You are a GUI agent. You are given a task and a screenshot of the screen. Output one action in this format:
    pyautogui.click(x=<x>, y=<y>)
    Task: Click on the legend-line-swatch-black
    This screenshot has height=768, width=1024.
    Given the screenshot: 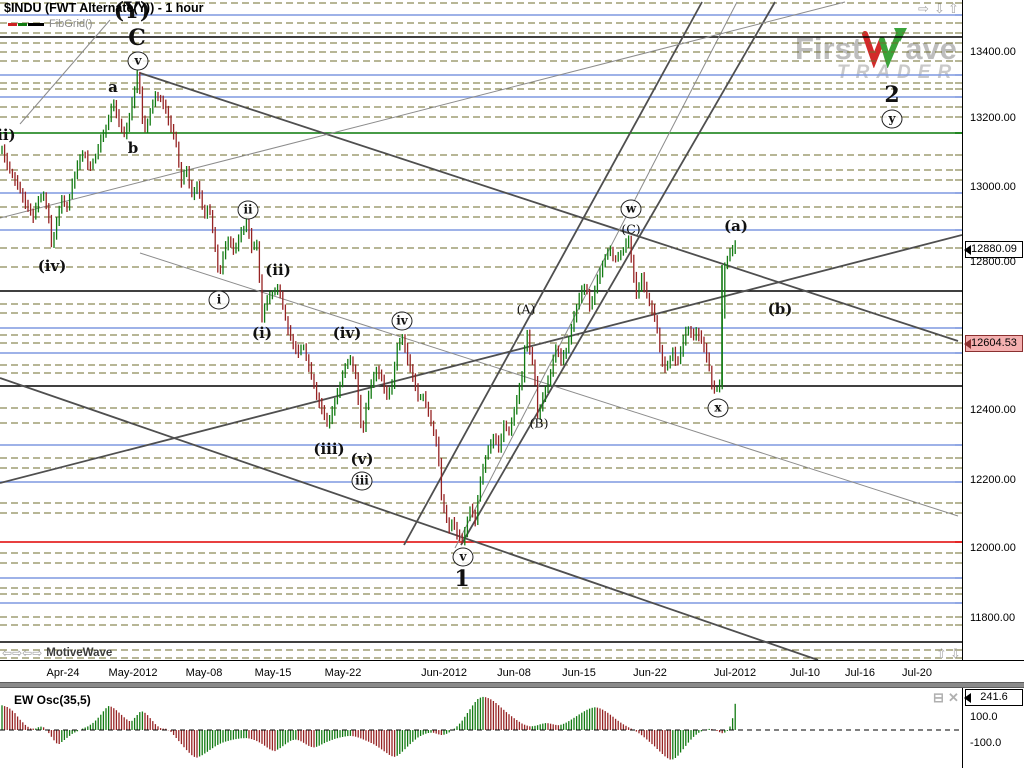 What is the action you would take?
    pyautogui.click(x=36, y=24)
    